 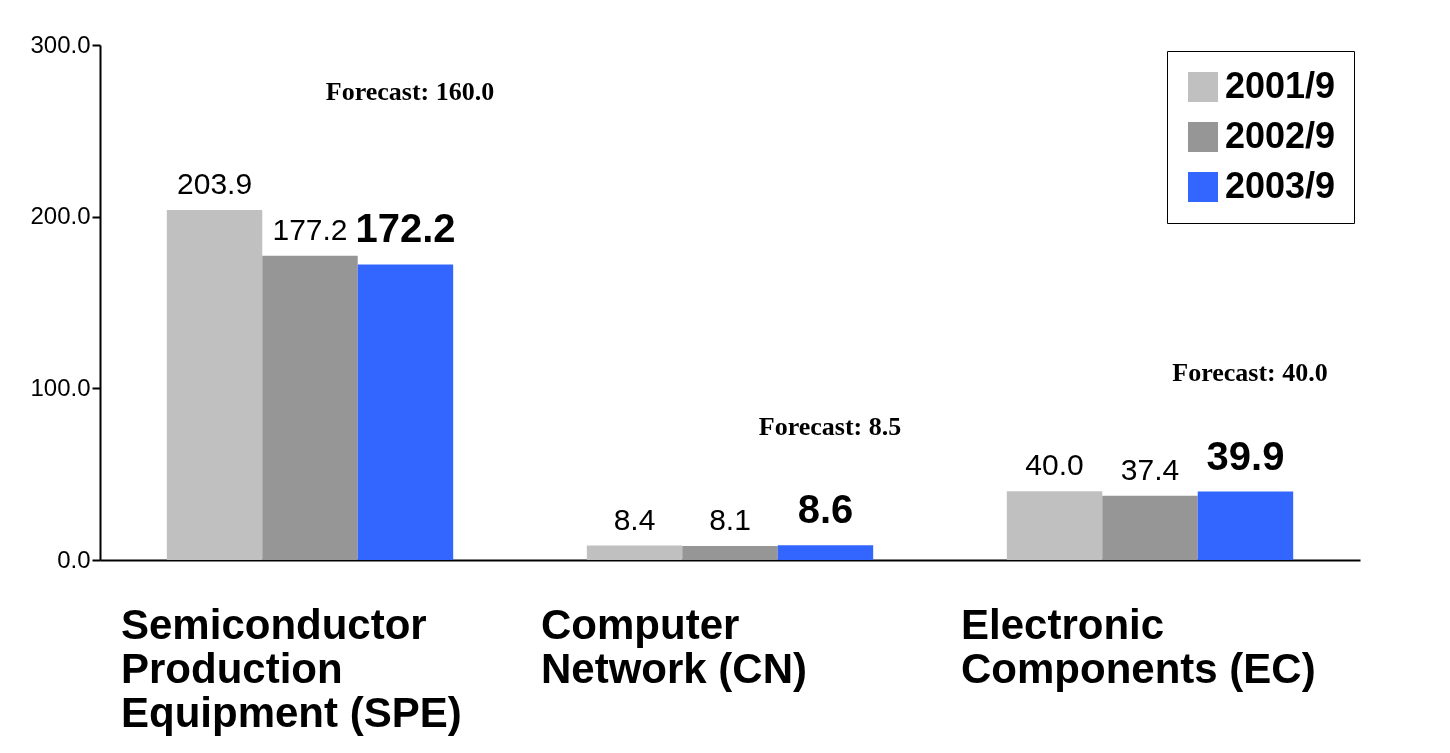 What do you see at coordinates (405, 228) in the screenshot?
I see `data-label: 172.2` at bounding box center [405, 228].